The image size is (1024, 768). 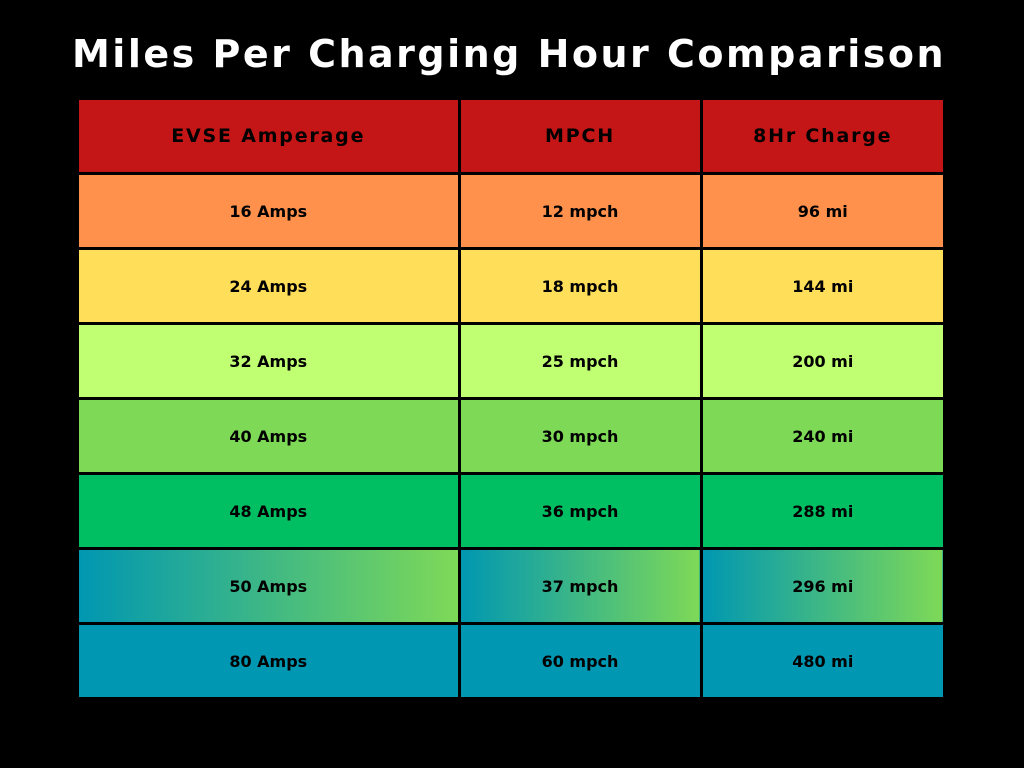 I want to click on table-row: 80 Amps 60 mpch 480 mi, so click(x=511, y=659).